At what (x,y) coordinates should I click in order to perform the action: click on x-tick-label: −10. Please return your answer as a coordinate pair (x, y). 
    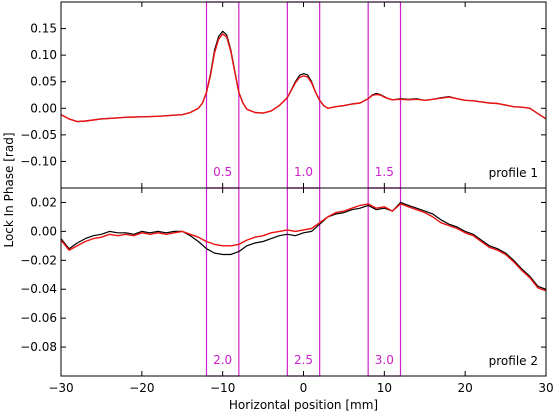
    Looking at the image, I should click on (222, 388).